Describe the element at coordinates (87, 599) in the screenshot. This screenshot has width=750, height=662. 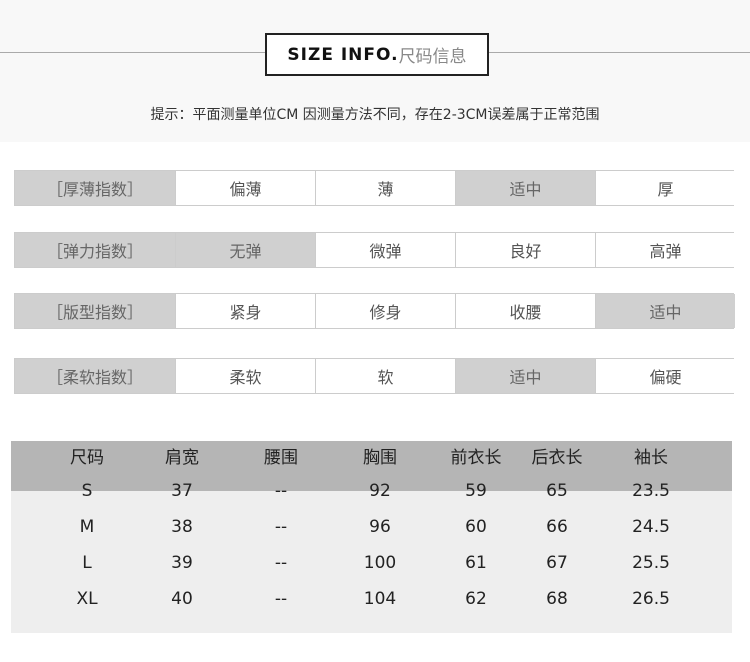
I see `table-cell: XL` at that location.